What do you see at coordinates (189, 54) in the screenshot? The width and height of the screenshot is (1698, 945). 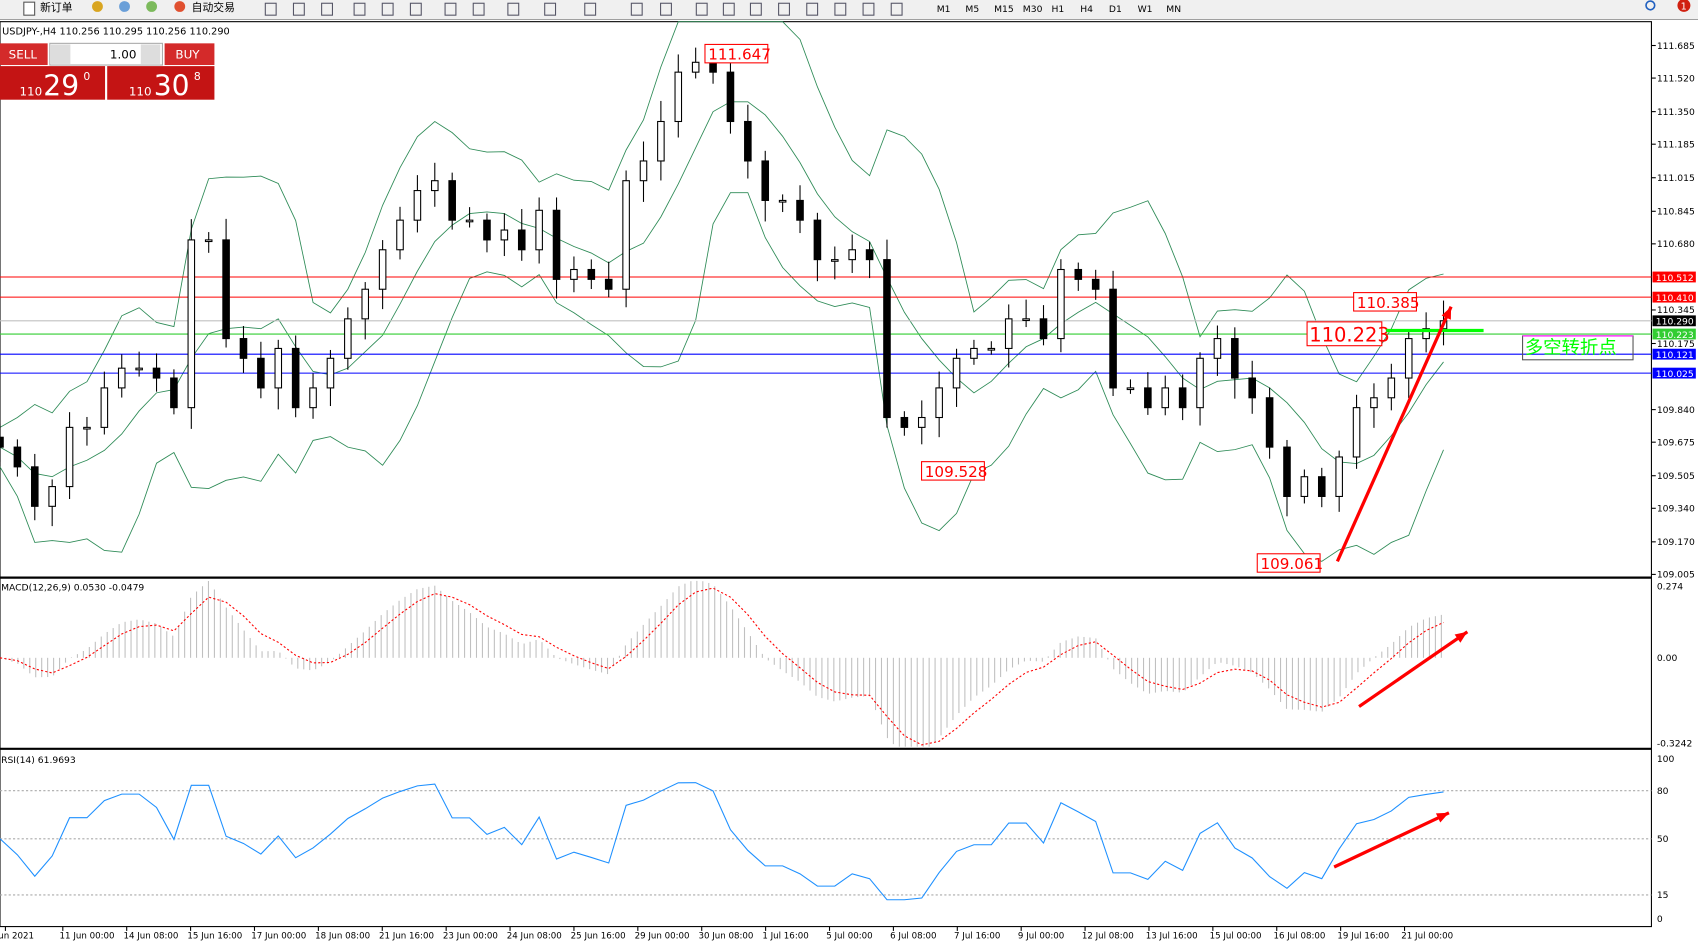 I see `buy-button` at bounding box center [189, 54].